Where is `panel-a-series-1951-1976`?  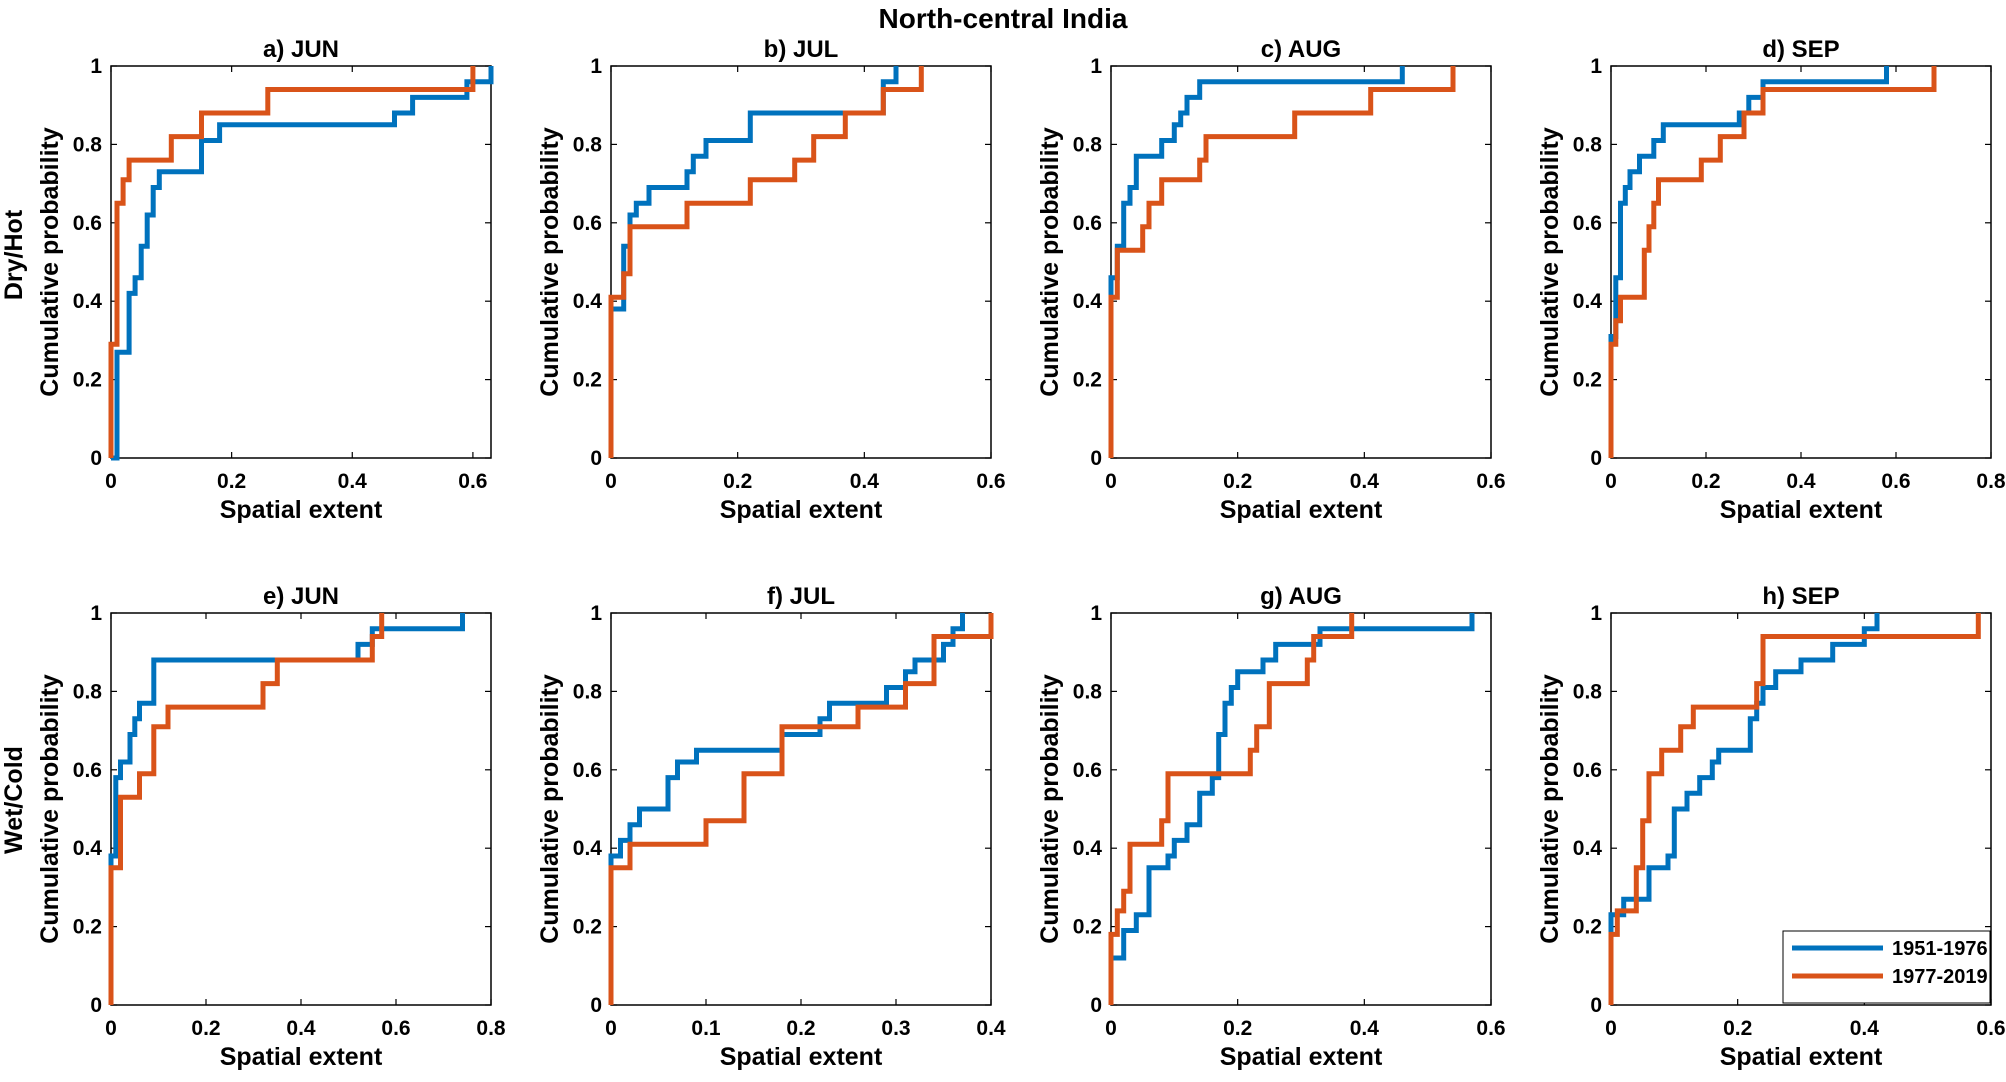 panel-a-series-1951-1976 is located at coordinates (302, 263).